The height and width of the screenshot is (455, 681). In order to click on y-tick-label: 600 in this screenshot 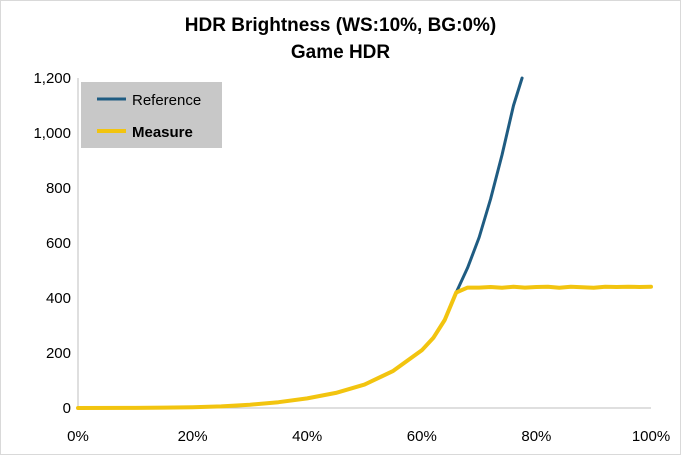, I will do `click(58, 243)`.